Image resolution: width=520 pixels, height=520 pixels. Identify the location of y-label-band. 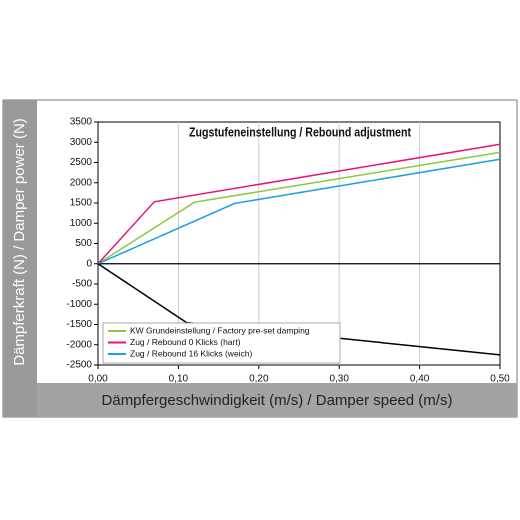
(20, 258).